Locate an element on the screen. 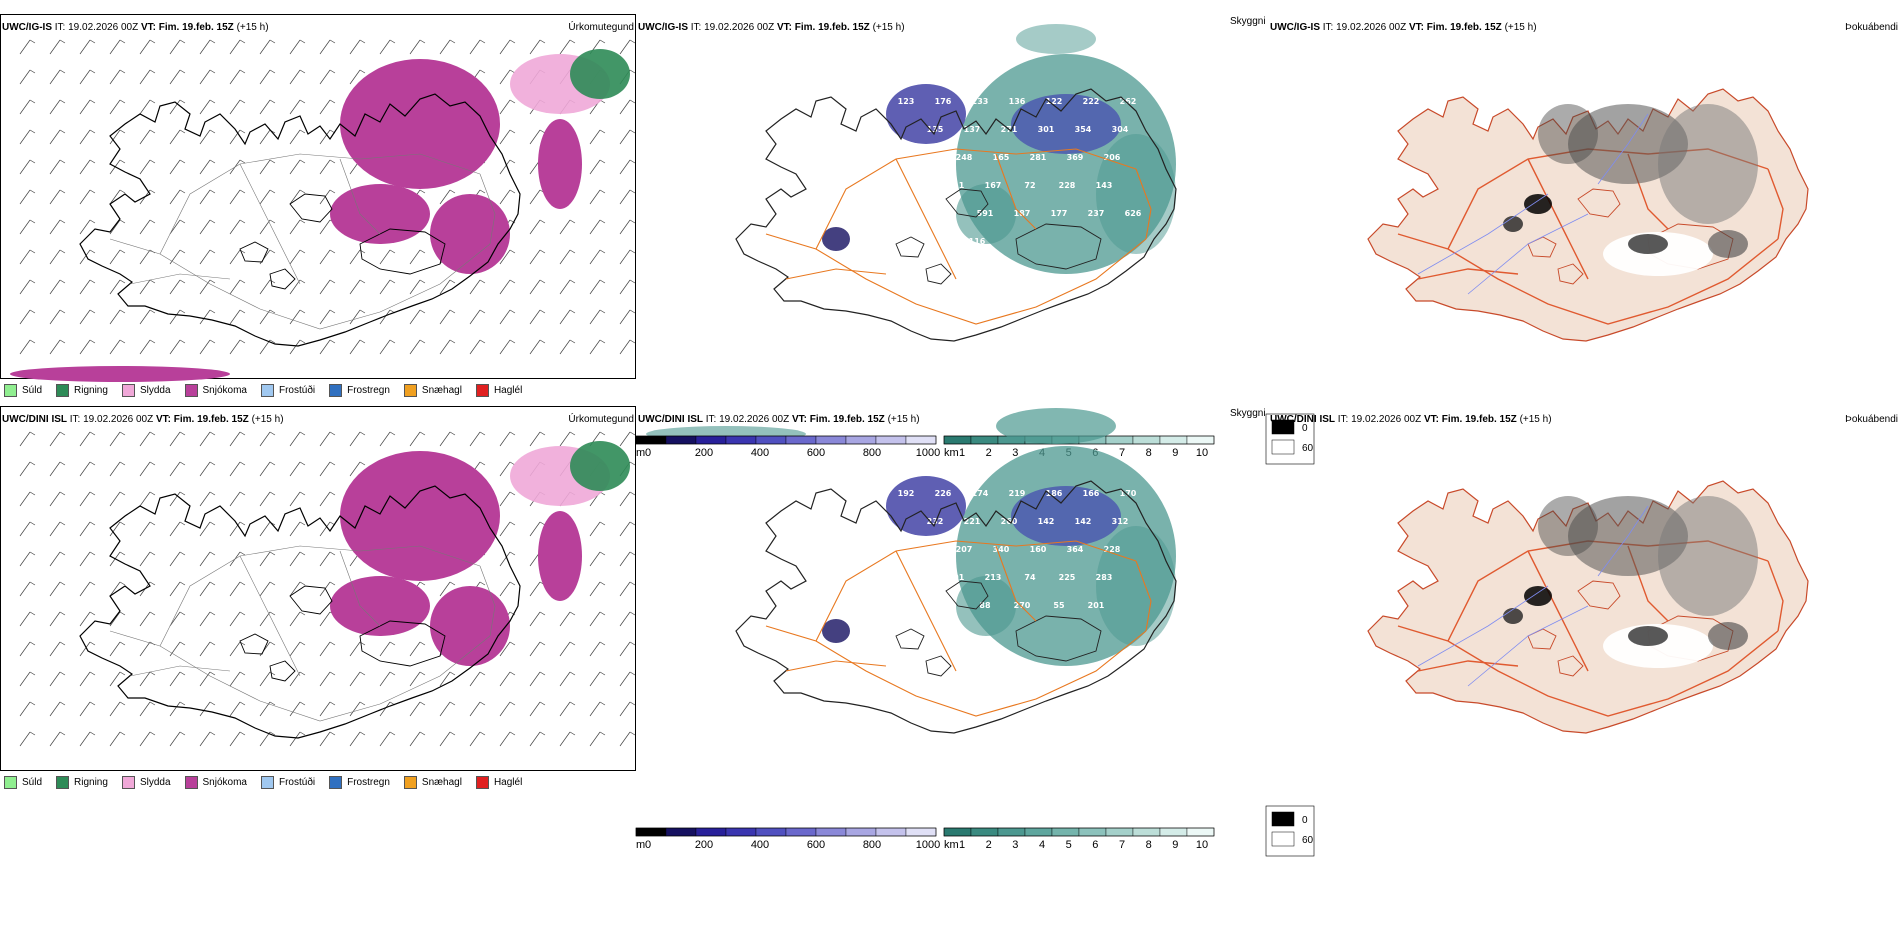 This screenshot has height=950, width=1900. panel-title-precip: Úrkomutegund is located at coordinates (601, 419).